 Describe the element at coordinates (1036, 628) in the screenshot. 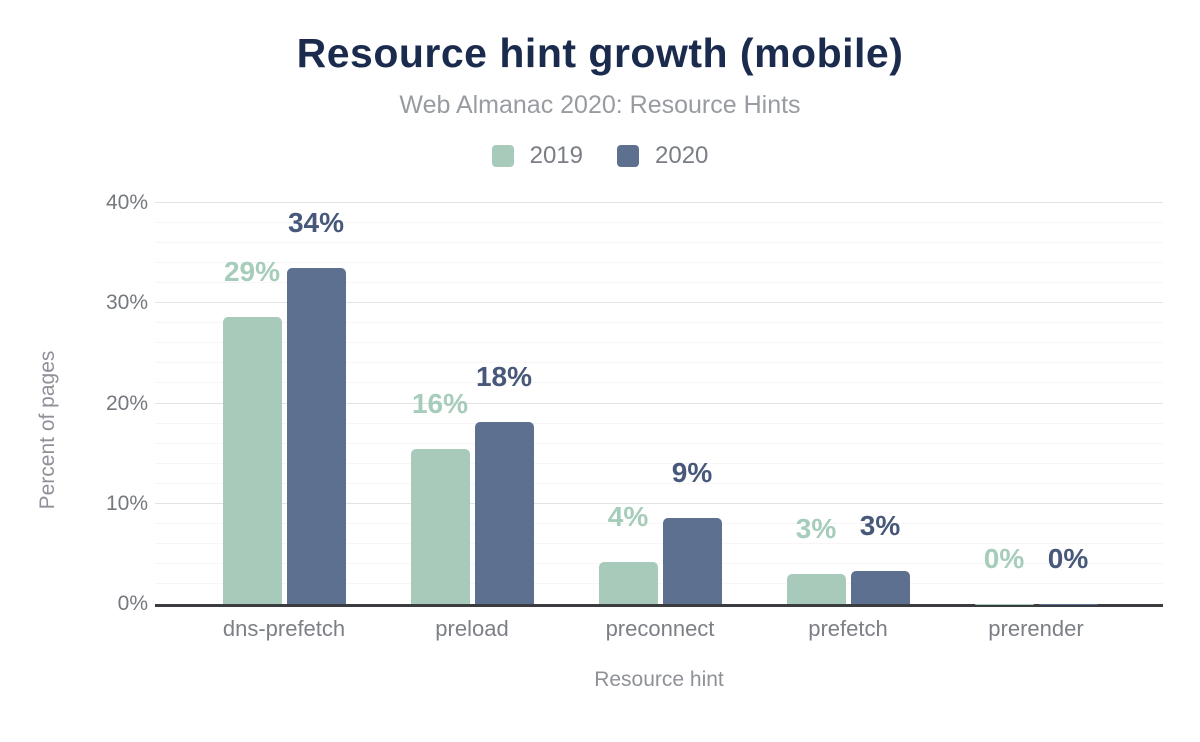

I see `x-axis-category-label: prerender` at that location.